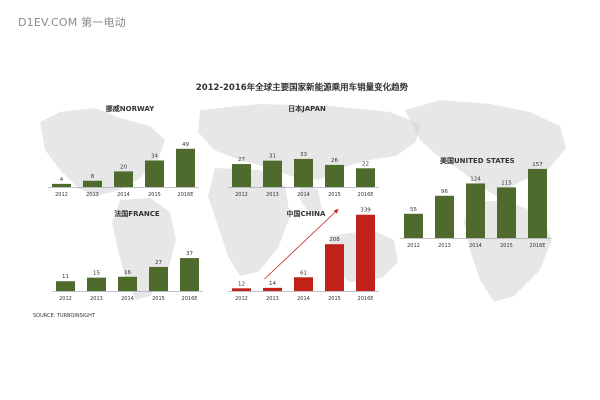 The height and width of the screenshot is (400, 600). I want to click on main-title: 2012-2016年全球主要国家新能源乘用车销量变化趋势, so click(302, 87).